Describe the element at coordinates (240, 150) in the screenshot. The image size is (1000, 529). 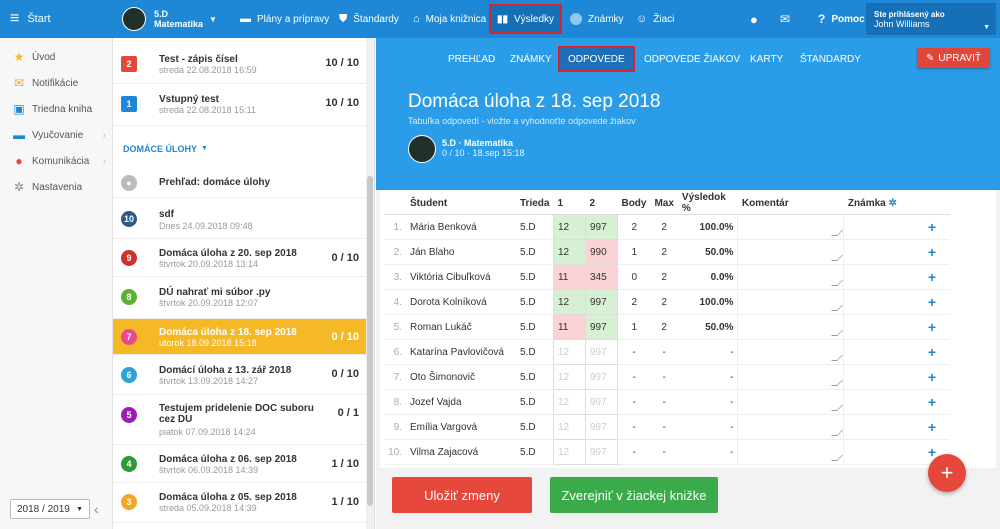
I see `section-header-domace-ulohy: DOMÁCE ÚLOHY ▼` at that location.